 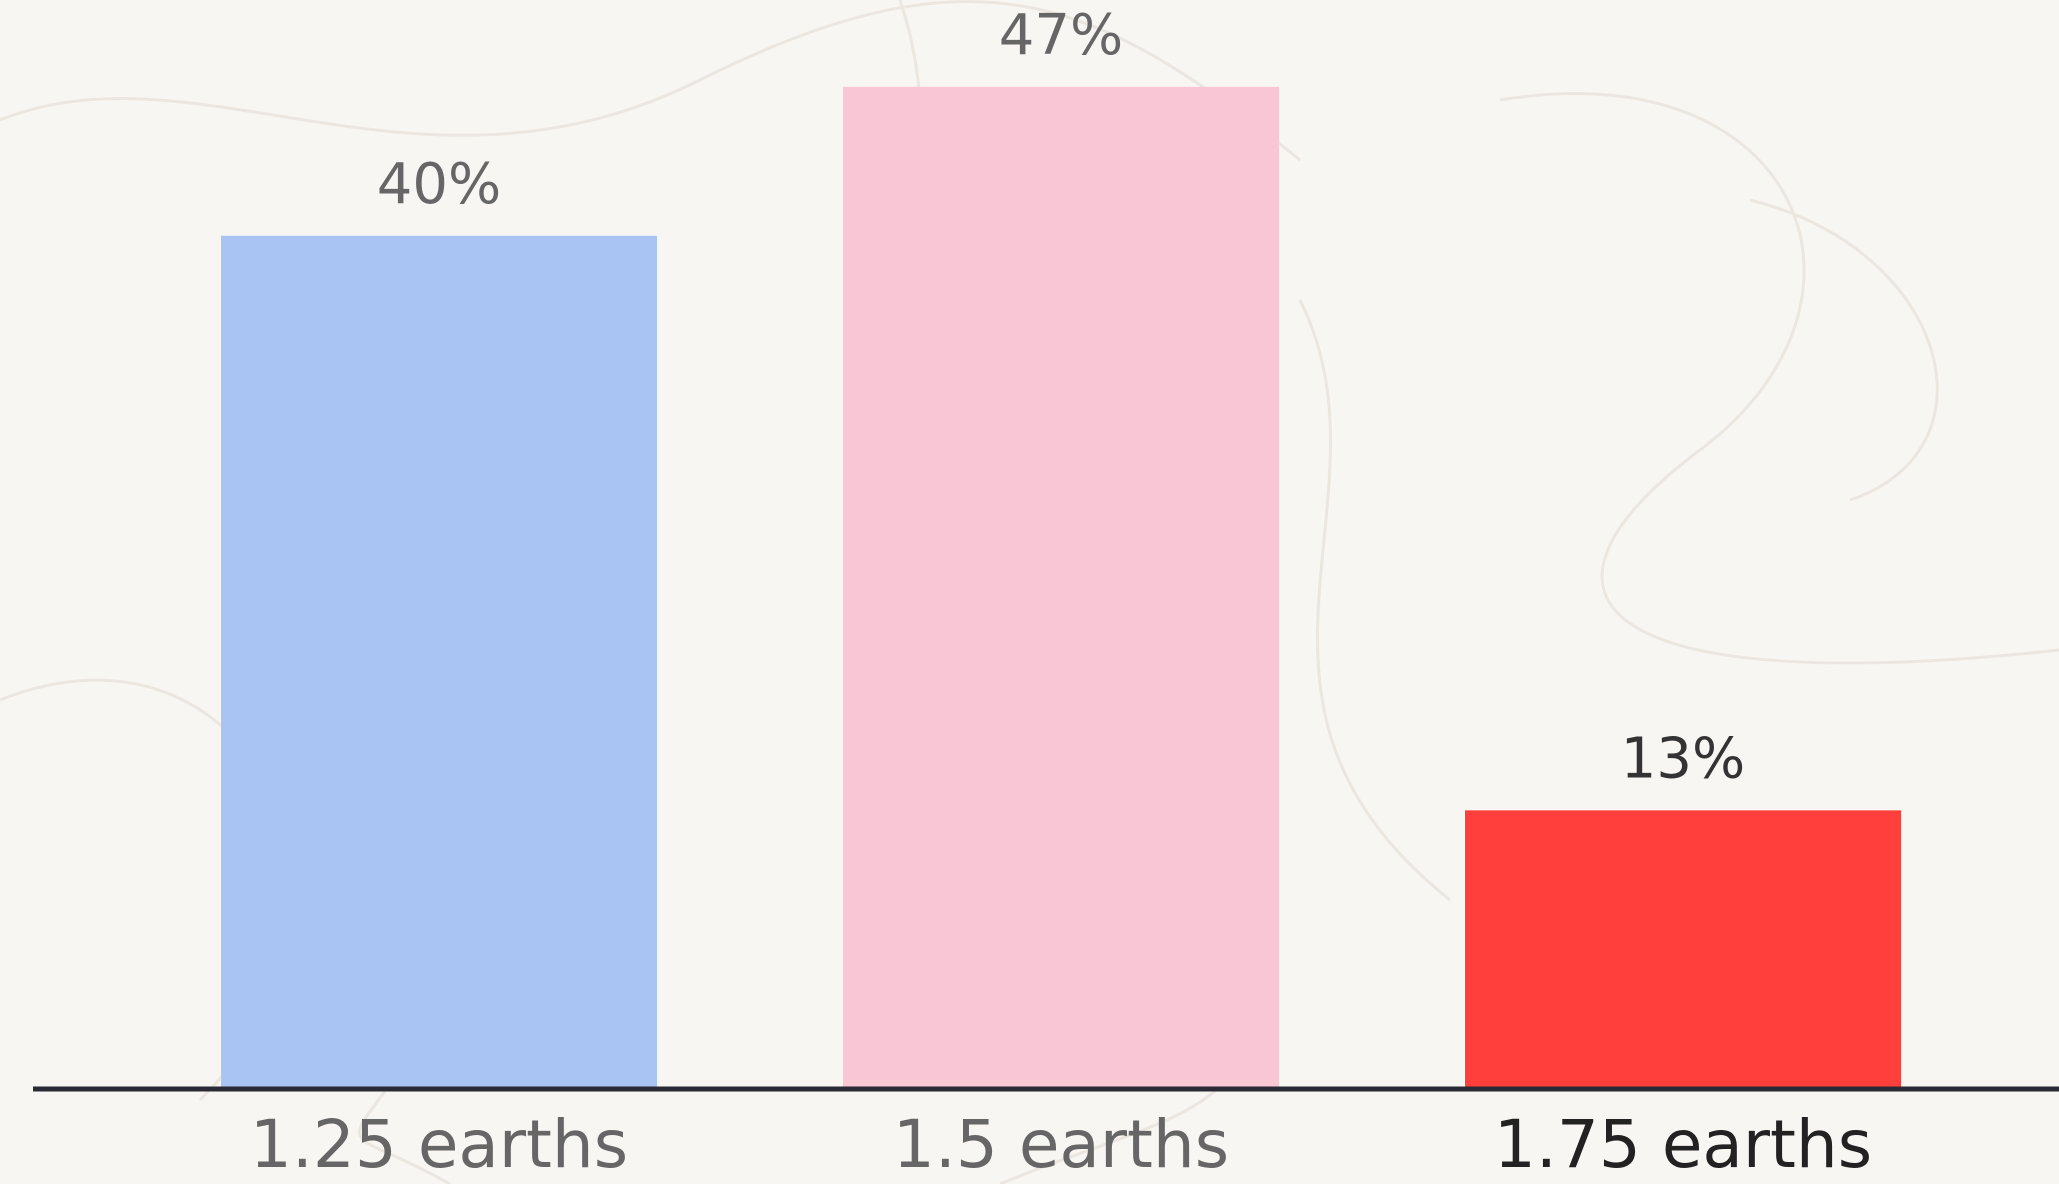 What do you see at coordinates (1683, 759) in the screenshot?
I see `value-label: 13%` at bounding box center [1683, 759].